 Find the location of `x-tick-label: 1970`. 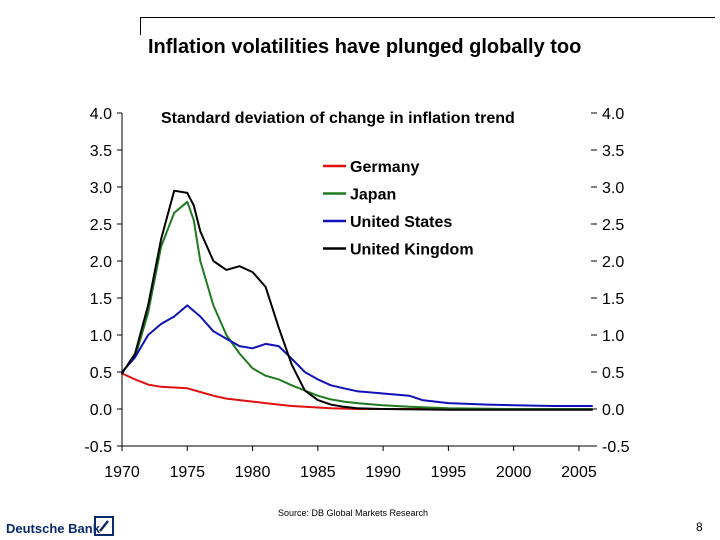

x-tick-label: 1970 is located at coordinates (122, 472).